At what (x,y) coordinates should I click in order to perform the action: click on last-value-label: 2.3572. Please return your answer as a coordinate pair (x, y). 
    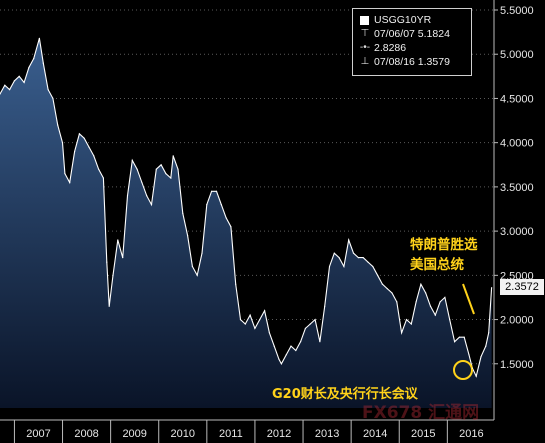
    Looking at the image, I should click on (522, 287).